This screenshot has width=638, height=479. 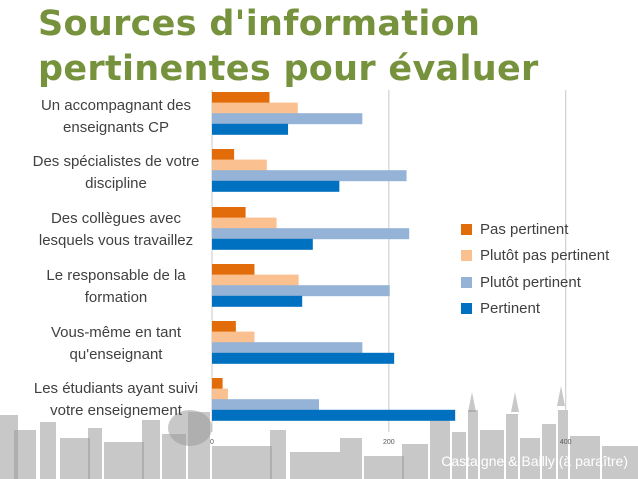 What do you see at coordinates (116, 117) in the screenshot?
I see `category-label: Un accompagnant des enseignants CP` at bounding box center [116, 117].